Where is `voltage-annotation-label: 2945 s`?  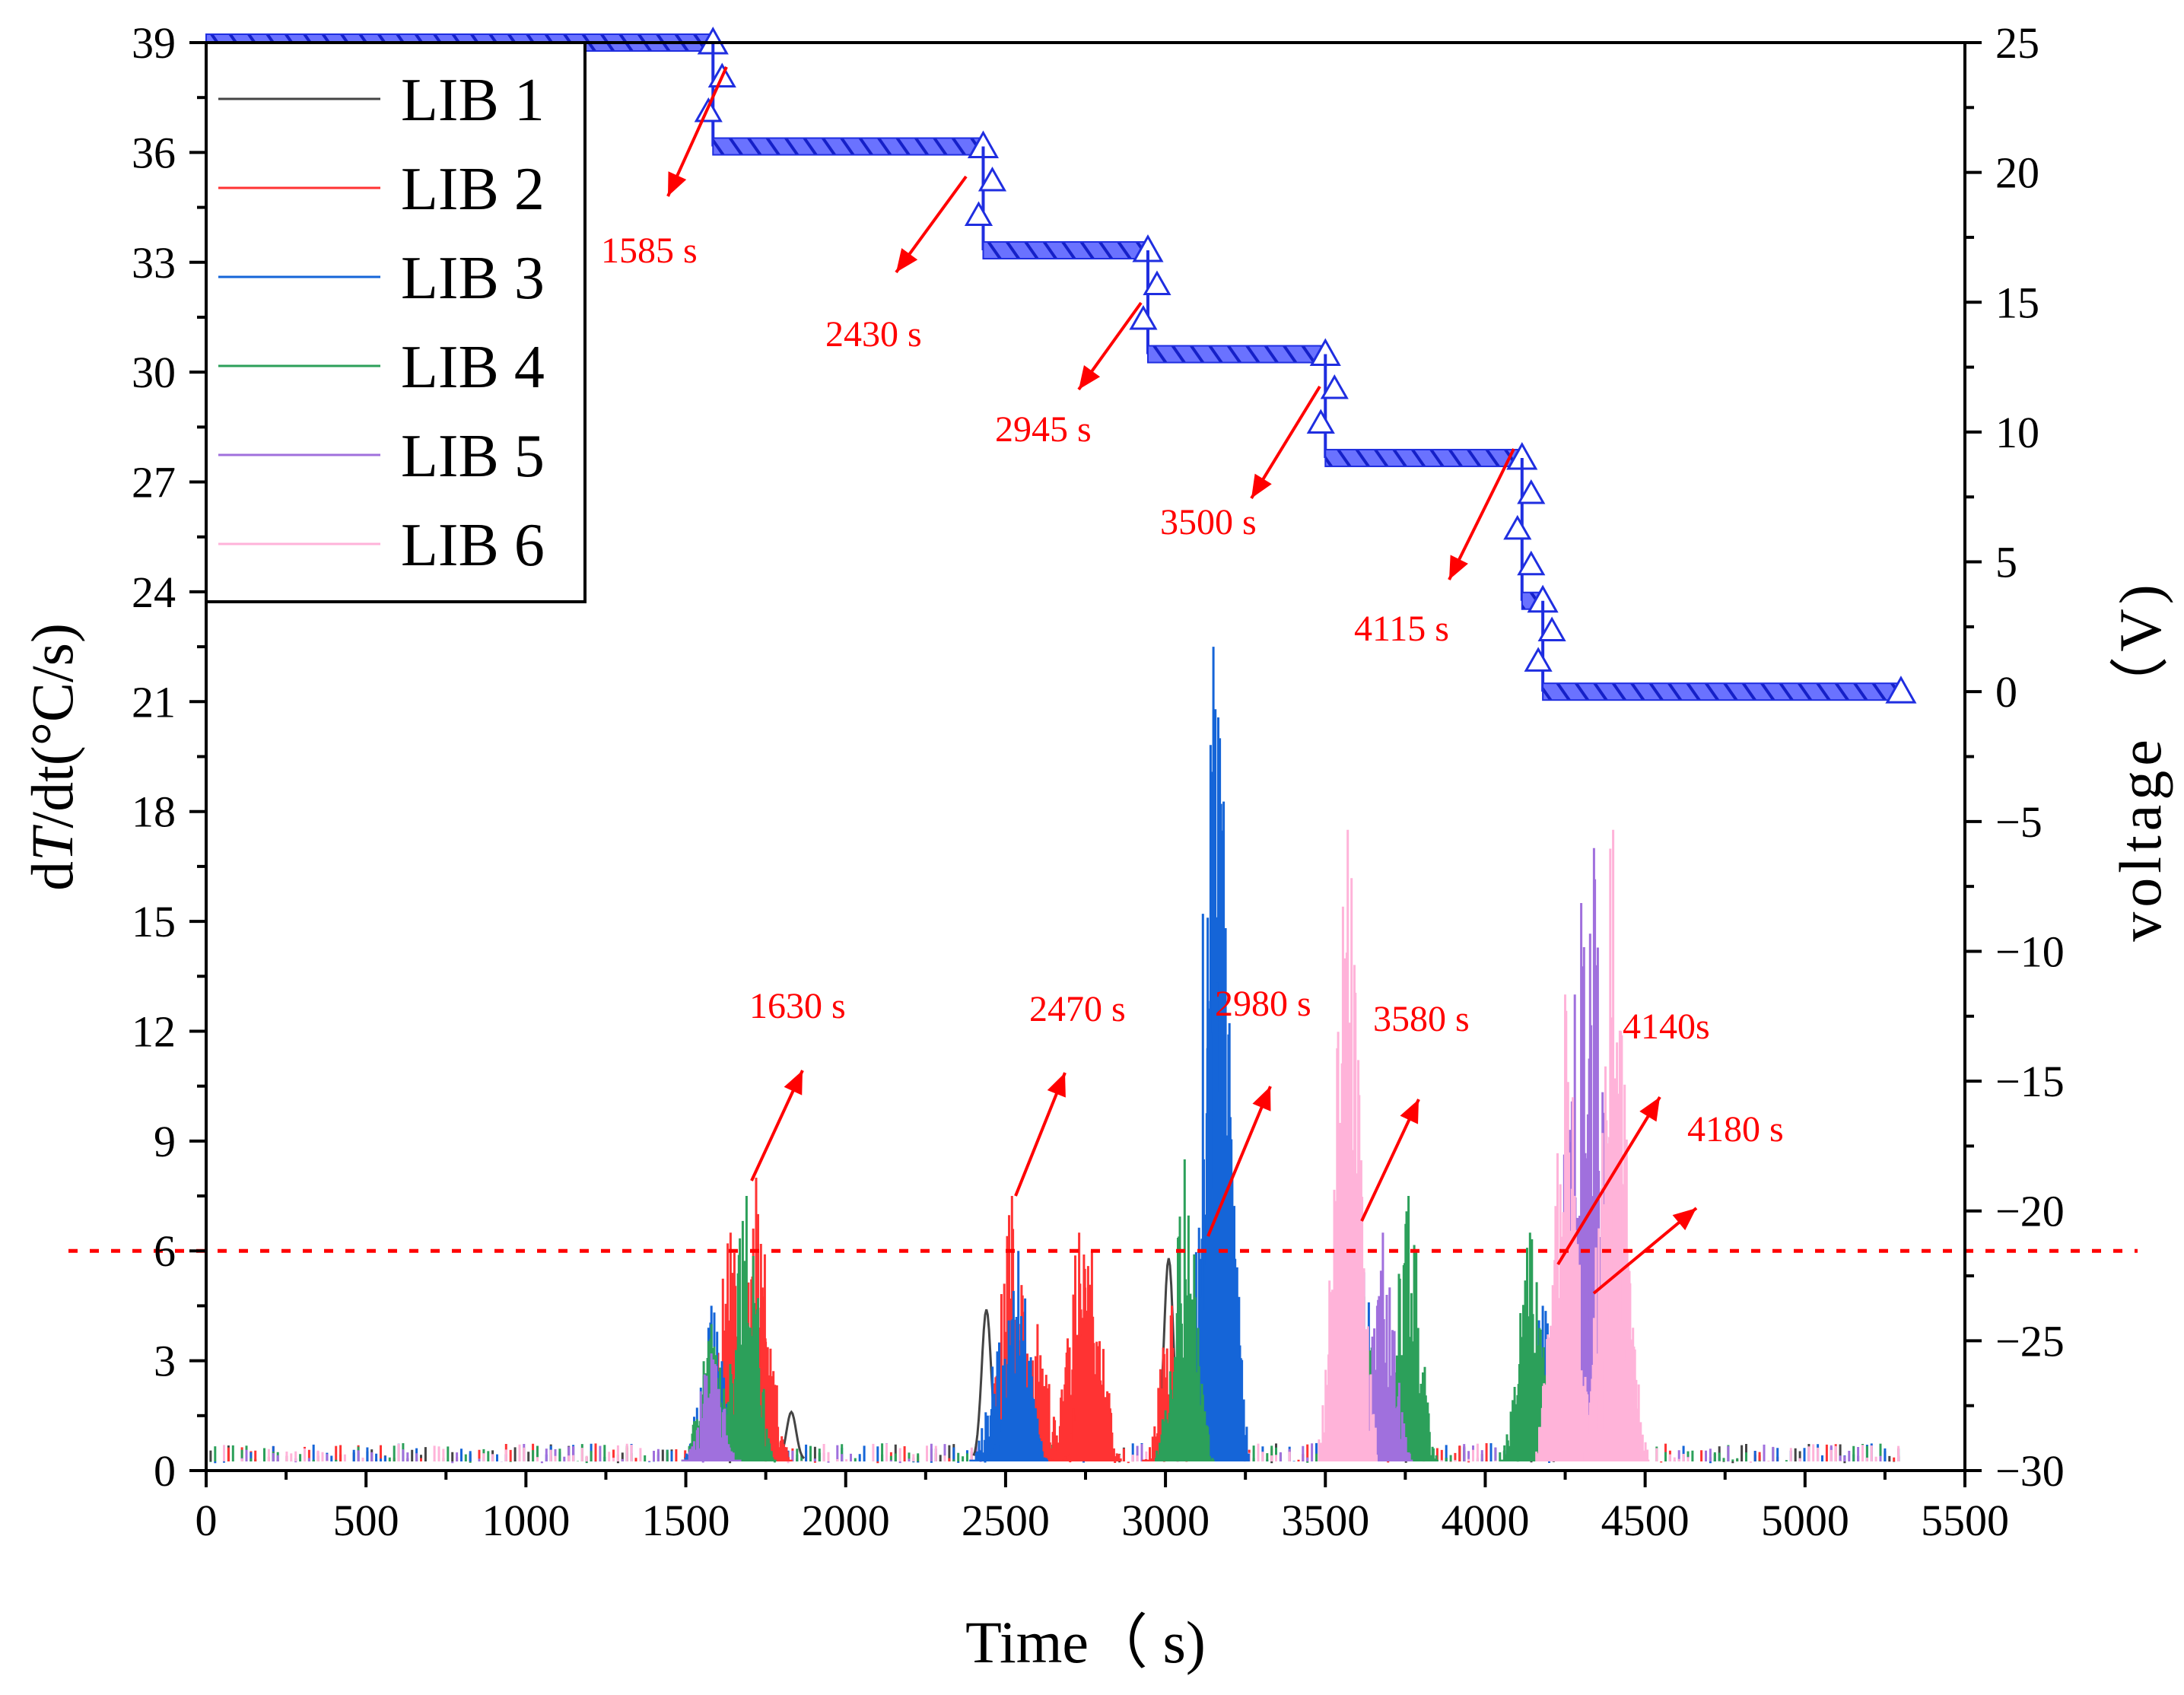
voltage-annotation-label: 2945 s is located at coordinates (1043, 429).